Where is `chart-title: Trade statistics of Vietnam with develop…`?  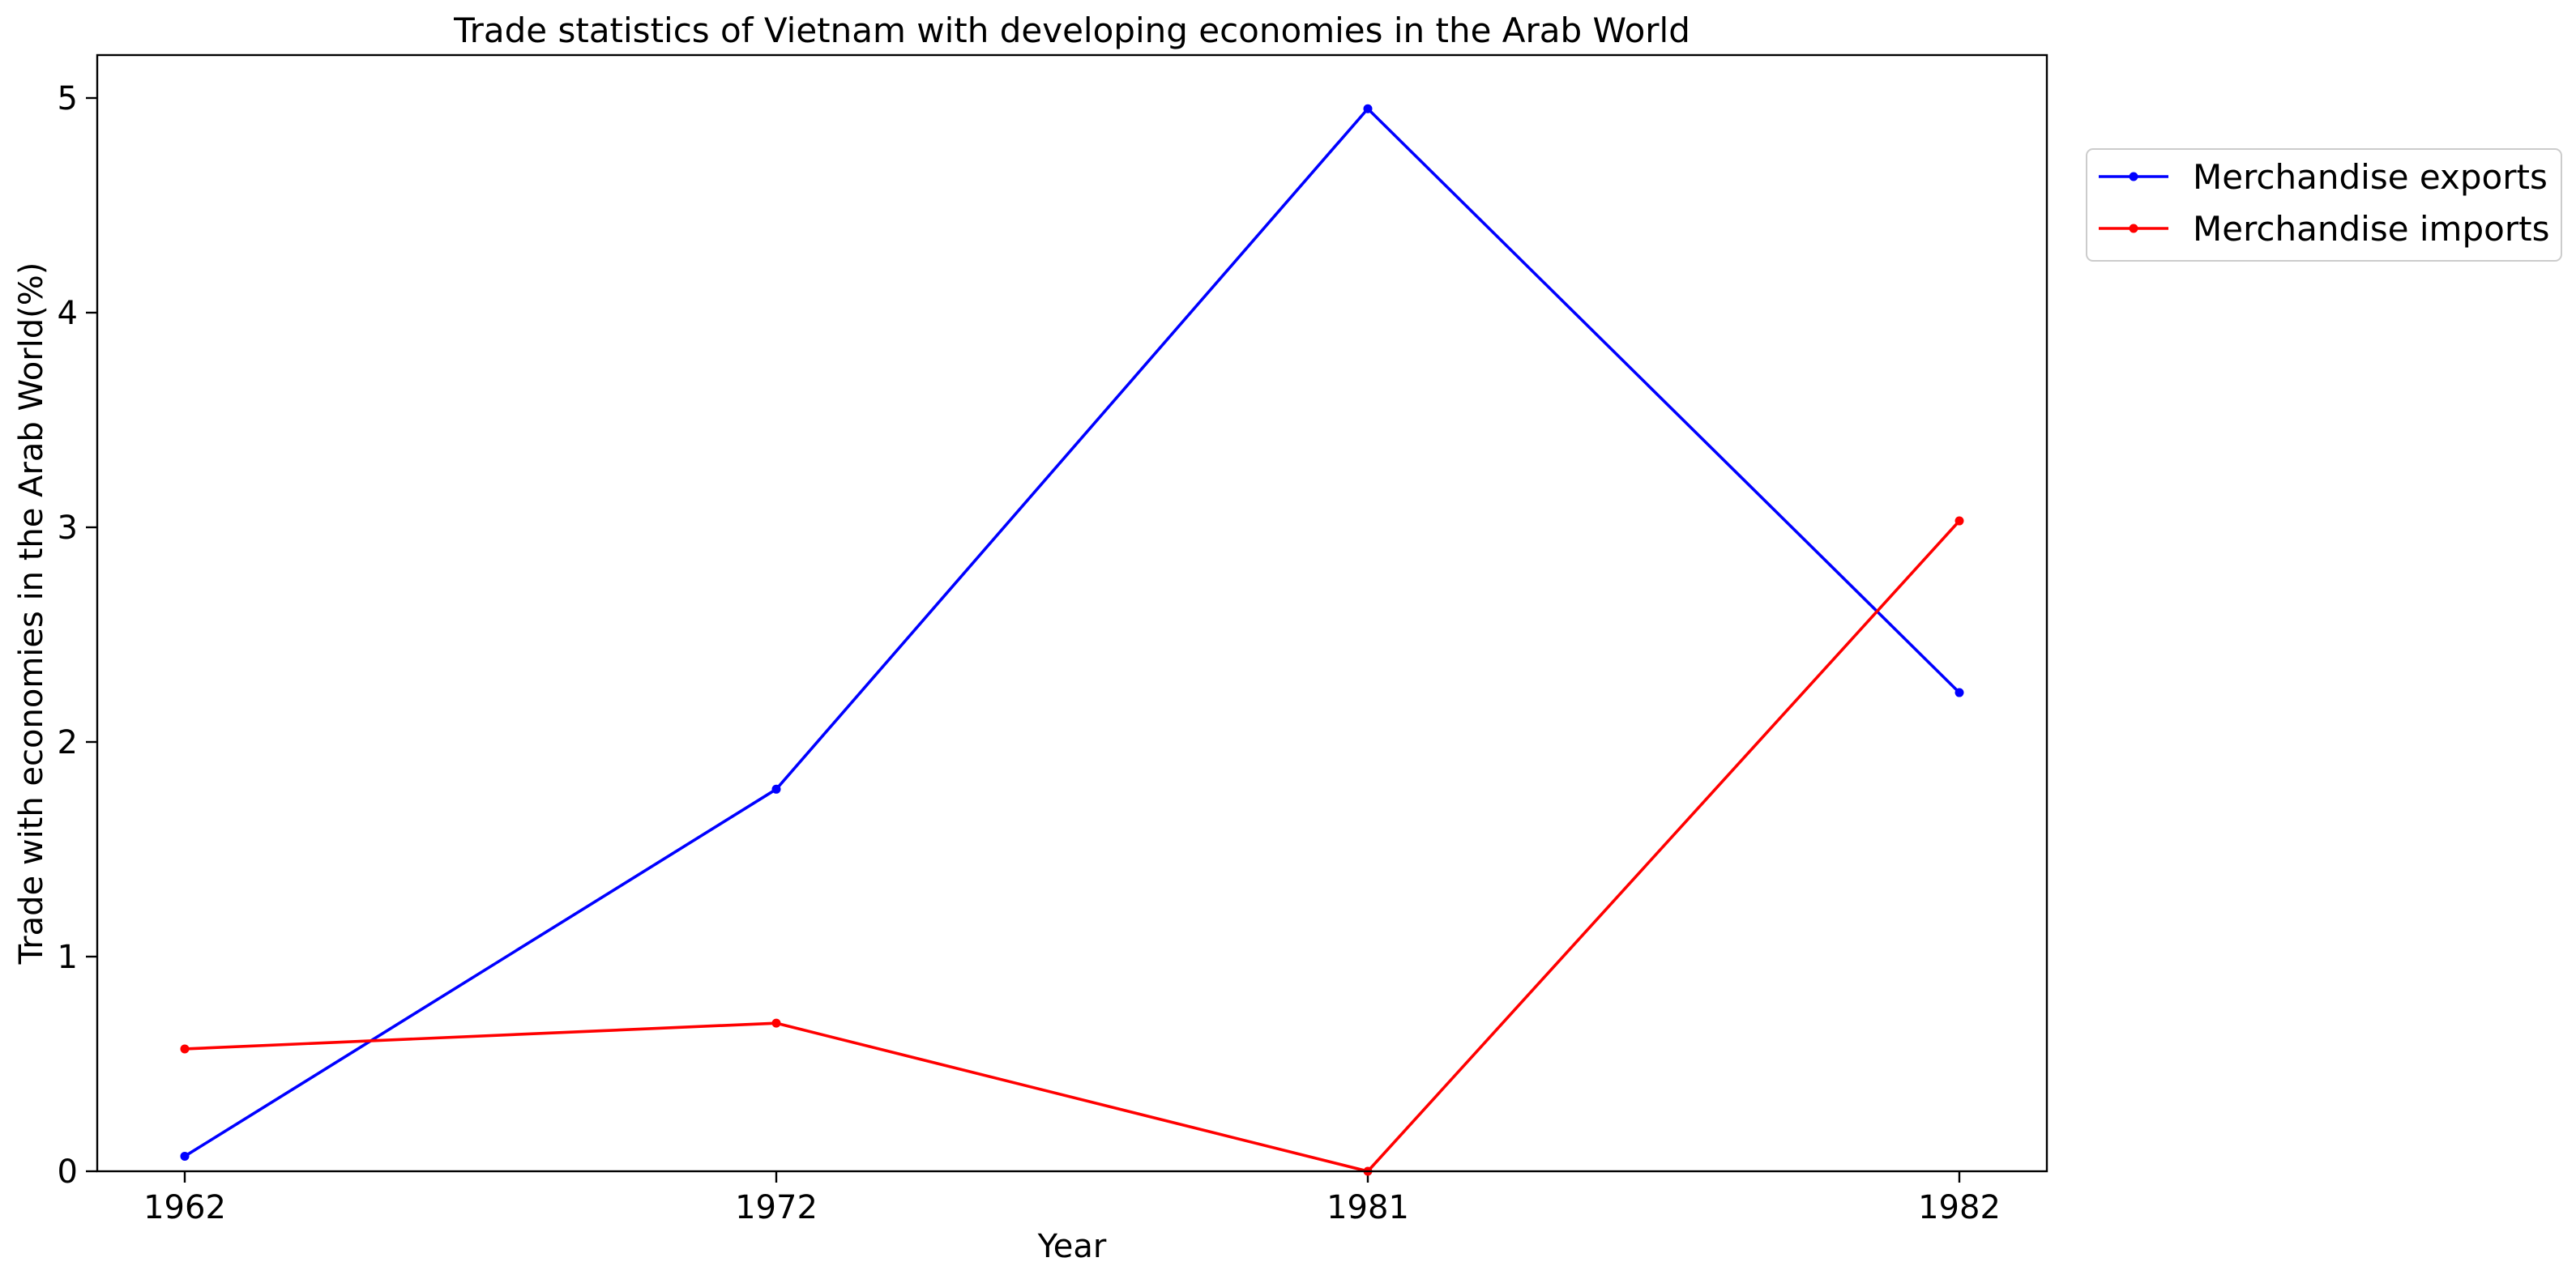
chart-title: Trade statistics of Vietnam with develop… is located at coordinates (1071, 30).